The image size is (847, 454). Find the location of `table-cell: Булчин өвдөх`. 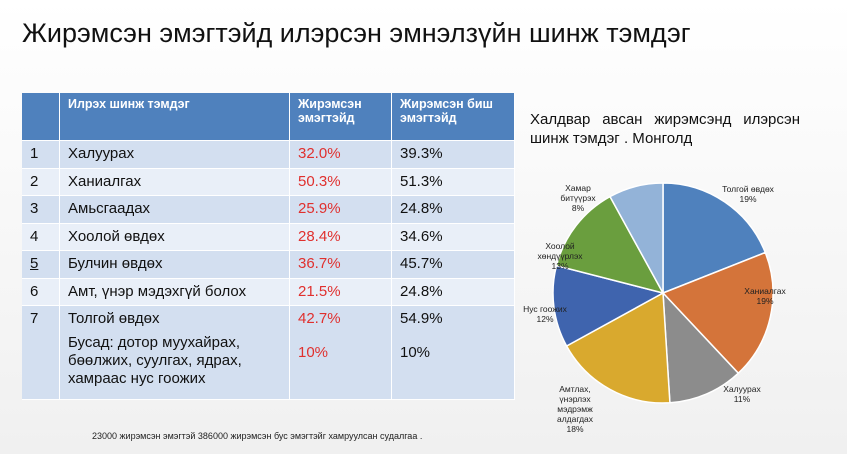

table-cell: Булчин өвдөх is located at coordinates (175, 265).